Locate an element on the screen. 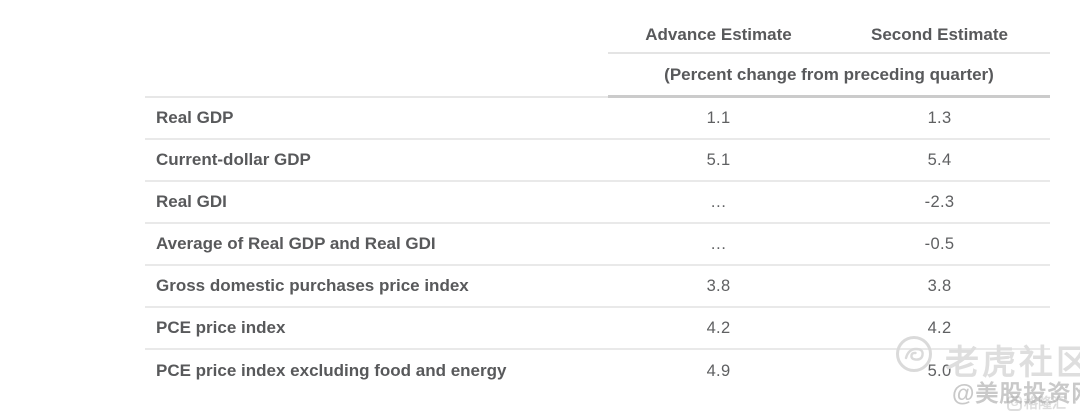  second-estimate-value: 4.2 is located at coordinates (939, 327).